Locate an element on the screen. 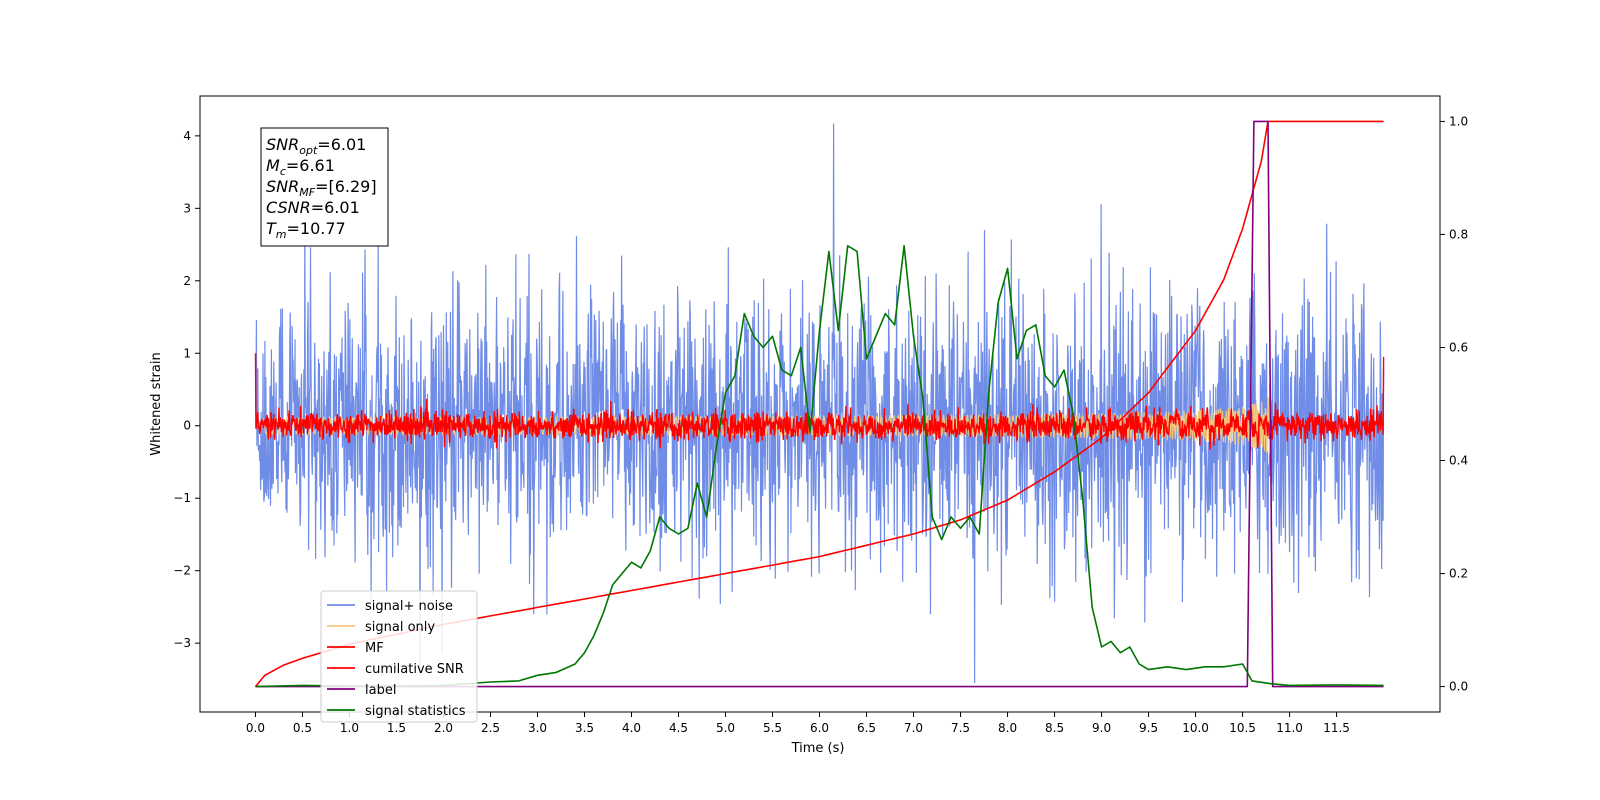 The height and width of the screenshot is (800, 1600). annotation-sub: c is located at coordinates (283, 171).